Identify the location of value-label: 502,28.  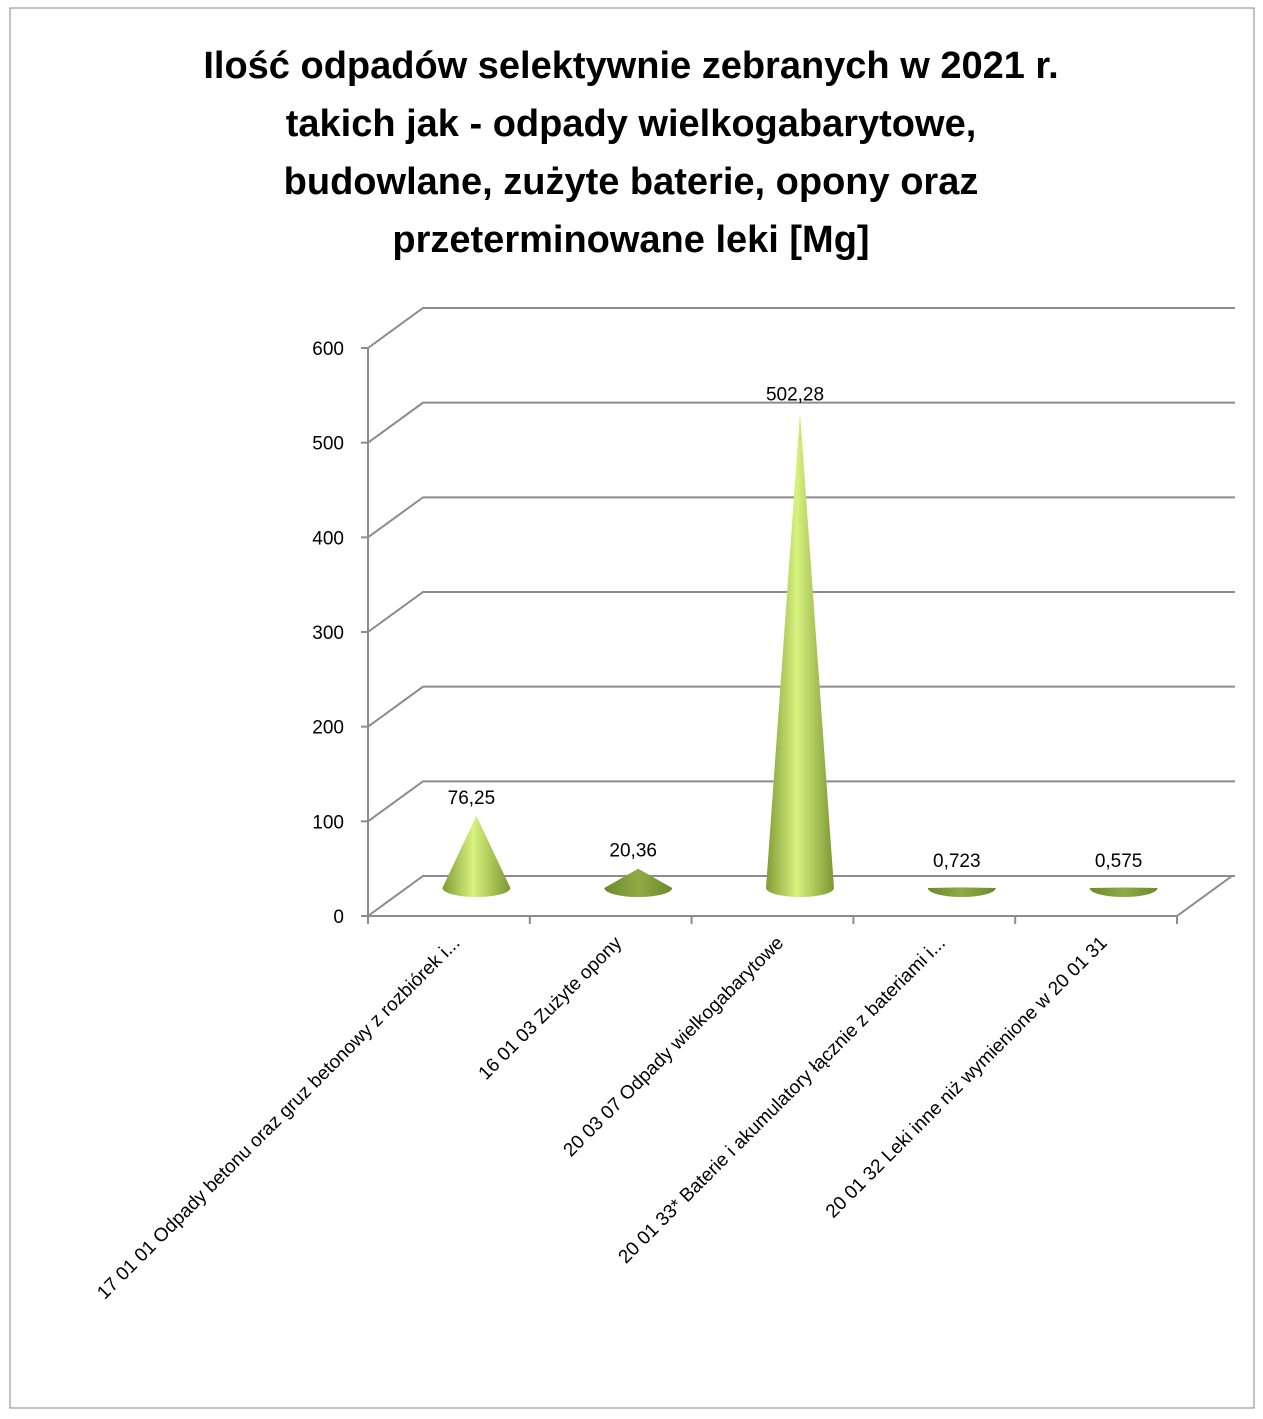
(795, 395).